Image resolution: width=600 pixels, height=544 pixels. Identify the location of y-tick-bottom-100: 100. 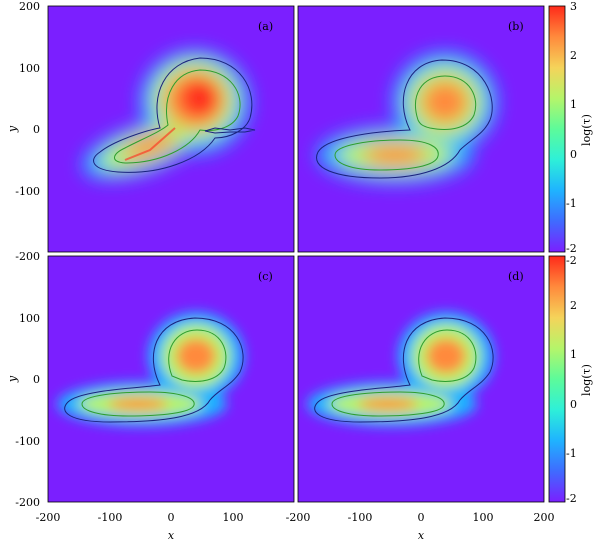
(29, 318).